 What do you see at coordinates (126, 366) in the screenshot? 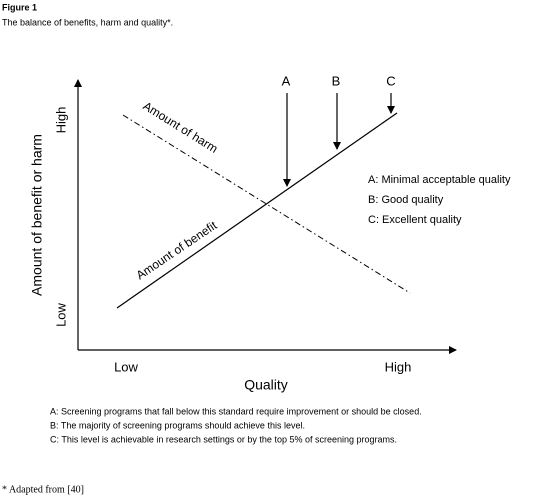
I see `x-low-label: Low` at bounding box center [126, 366].